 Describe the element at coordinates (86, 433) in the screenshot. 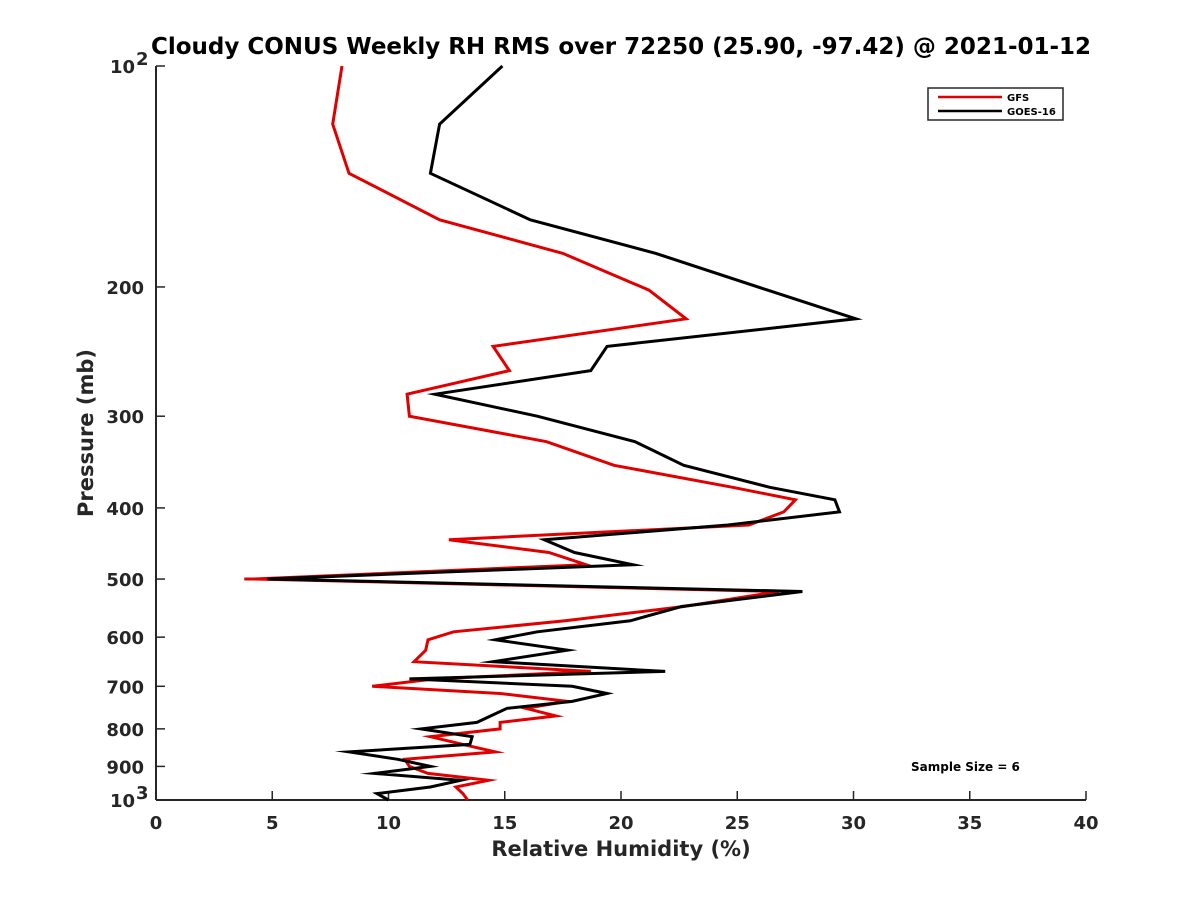

I see `y-axis-label: Pressure (mb)` at that location.